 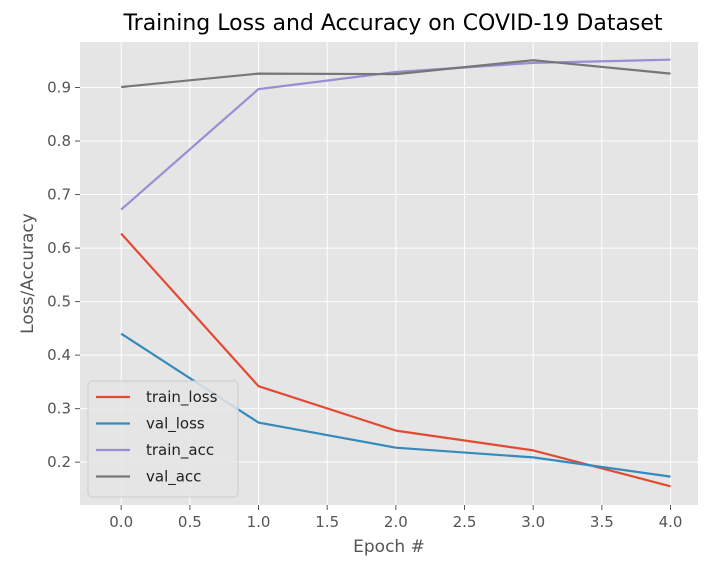 I want to click on y-ticks: 0.2 0.3 0.4 0.5 0.6 0.7 0.8 0.9, so click(x=63, y=274).